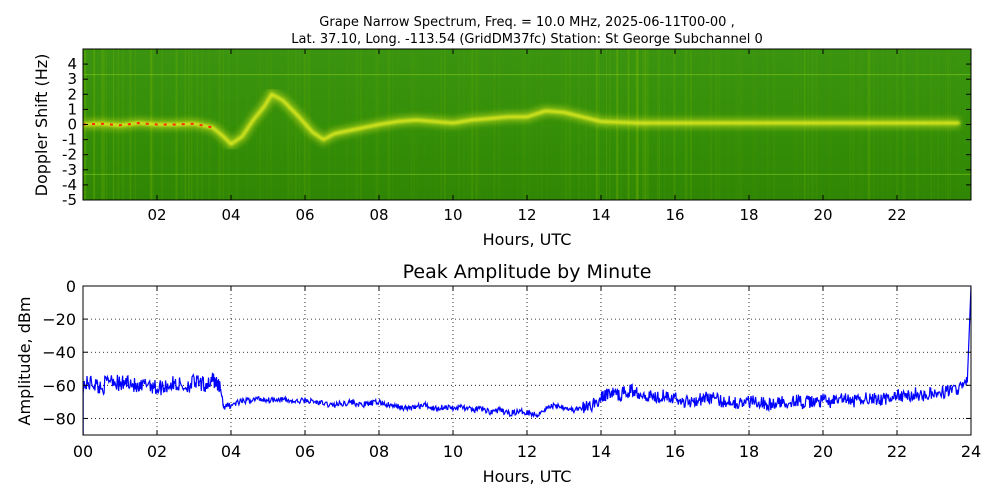 This screenshot has height=500, width=1000. I want to click on bottom-x-tick-label: 12, so click(527, 451).